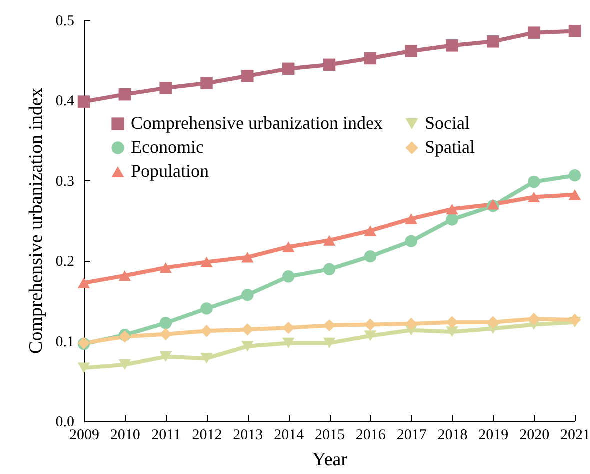 This screenshot has width=590, height=474. I want to click on x-tick-label: 2009, so click(85, 436).